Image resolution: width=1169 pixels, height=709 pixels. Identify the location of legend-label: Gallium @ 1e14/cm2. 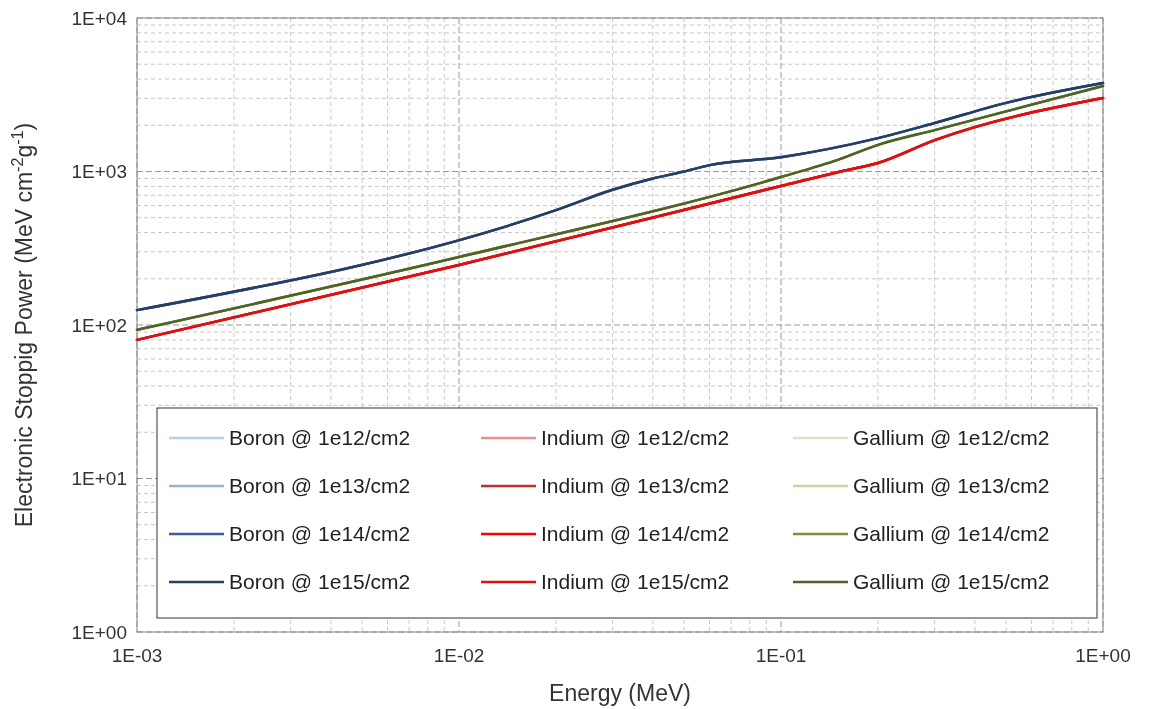
(951, 534).